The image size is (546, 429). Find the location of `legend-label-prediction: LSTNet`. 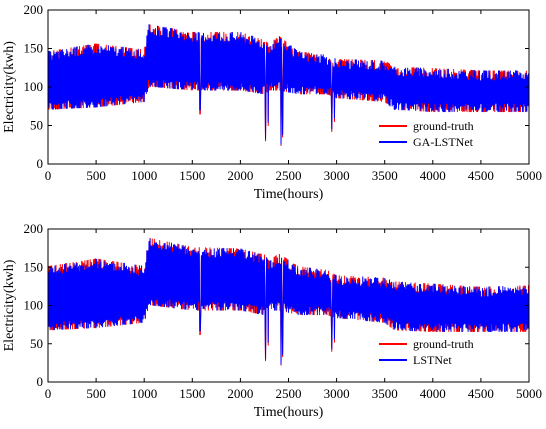

legend-label-prediction: LSTNet is located at coordinates (432, 360).